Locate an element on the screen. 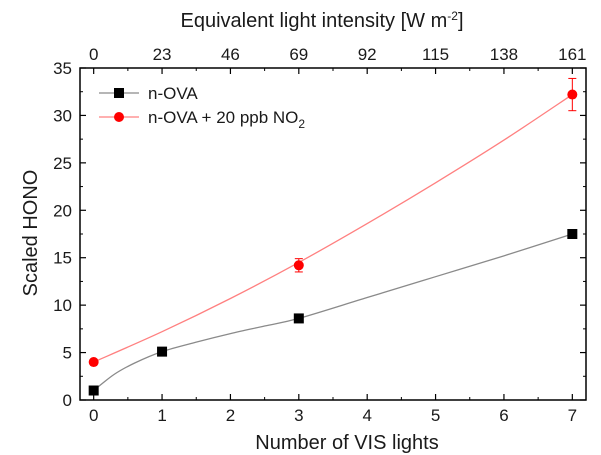 The image size is (601, 455). x-tick-label-0: 0 is located at coordinates (93, 415).